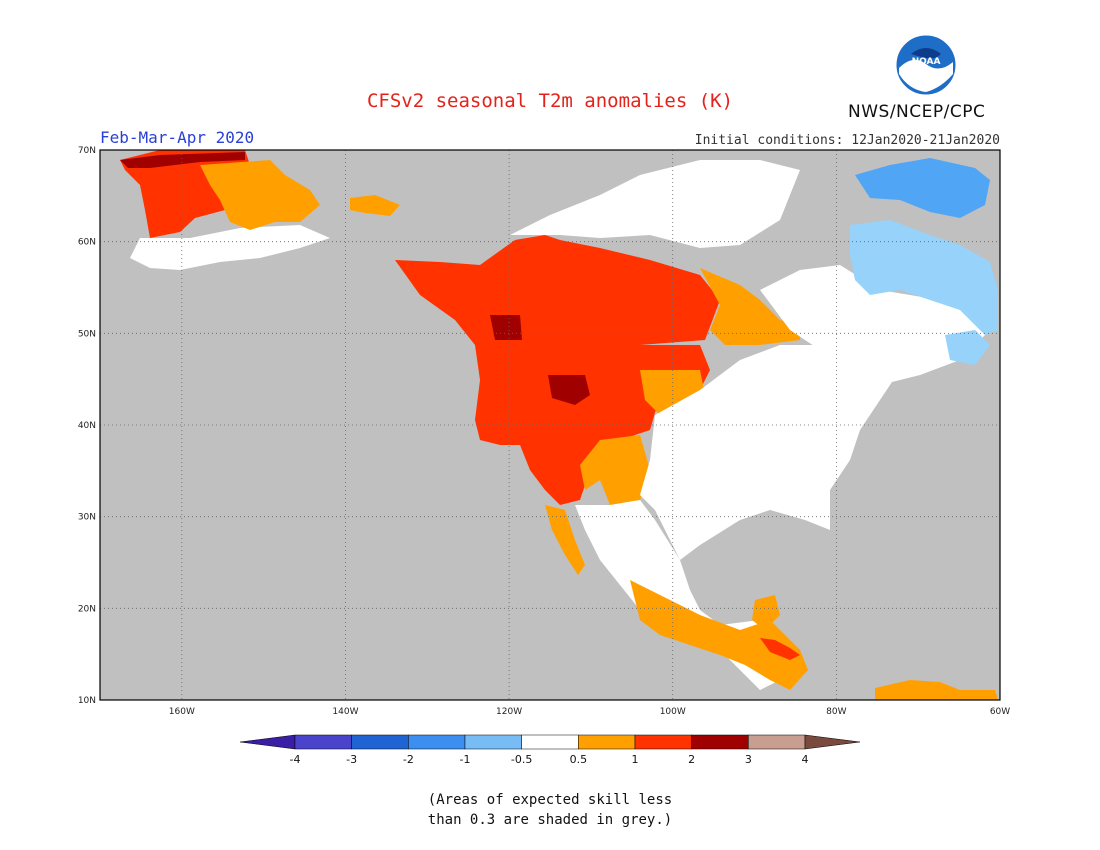  Describe the element at coordinates (615, 470) in the screenshot. I see `southwest-warm-orange` at that location.